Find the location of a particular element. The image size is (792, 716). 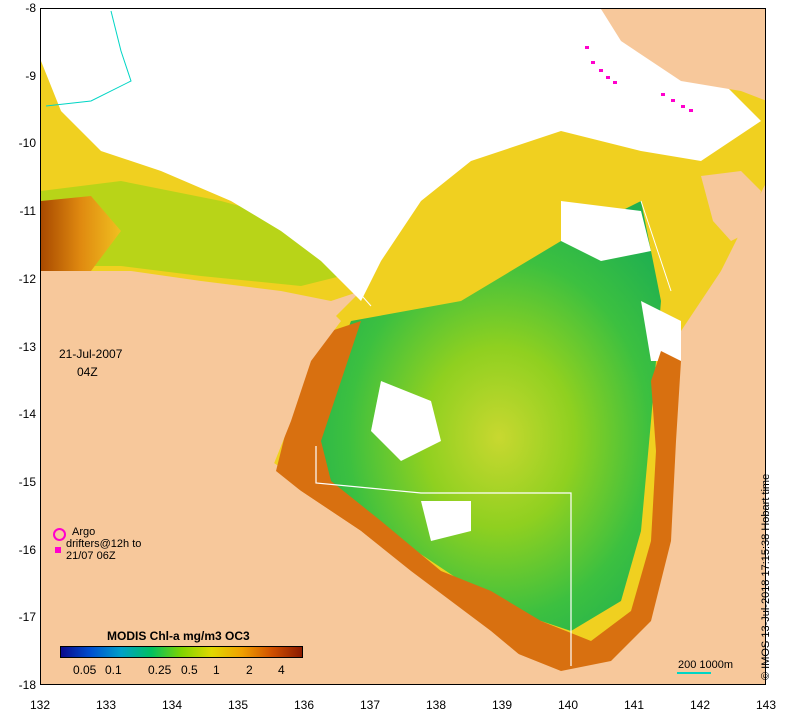

lon-tick-label: 138 is located at coordinates (436, 705).